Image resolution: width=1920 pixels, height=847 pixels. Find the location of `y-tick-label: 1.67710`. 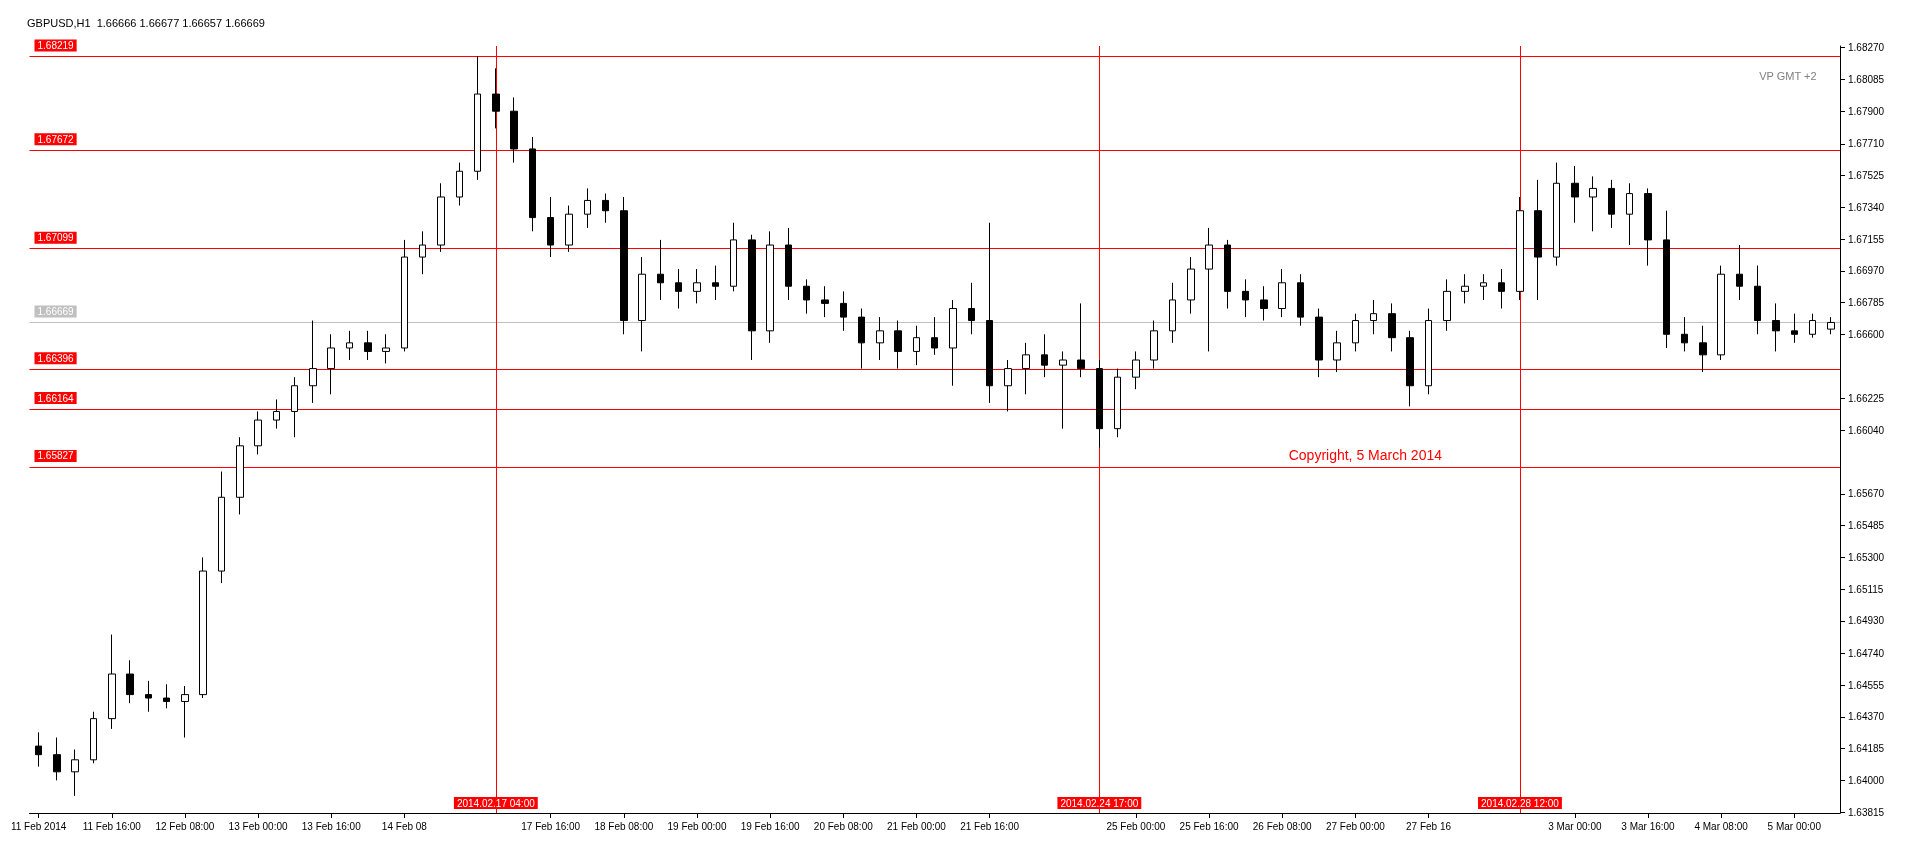

y-tick-label: 1.67710 is located at coordinates (1866, 144).